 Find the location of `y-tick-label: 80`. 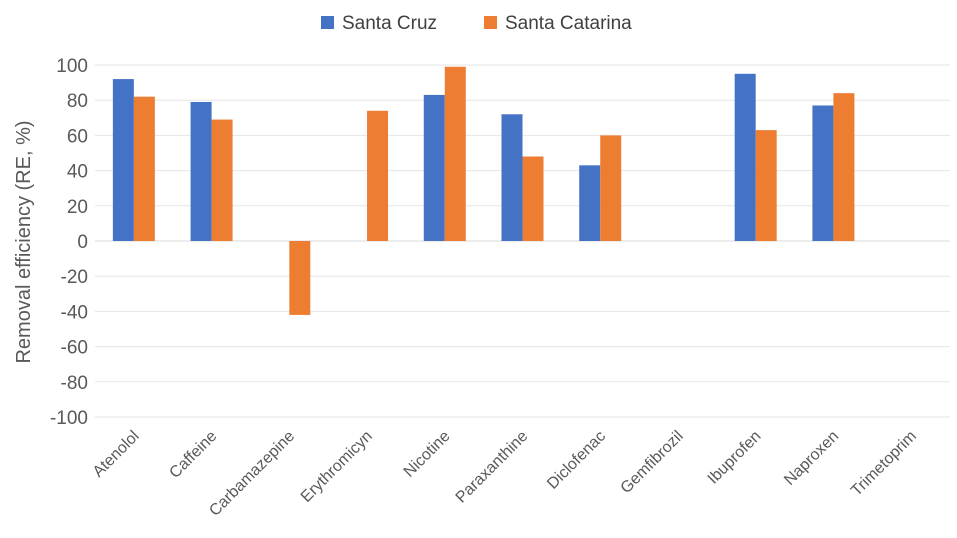

y-tick-label: 80 is located at coordinates (77, 101).